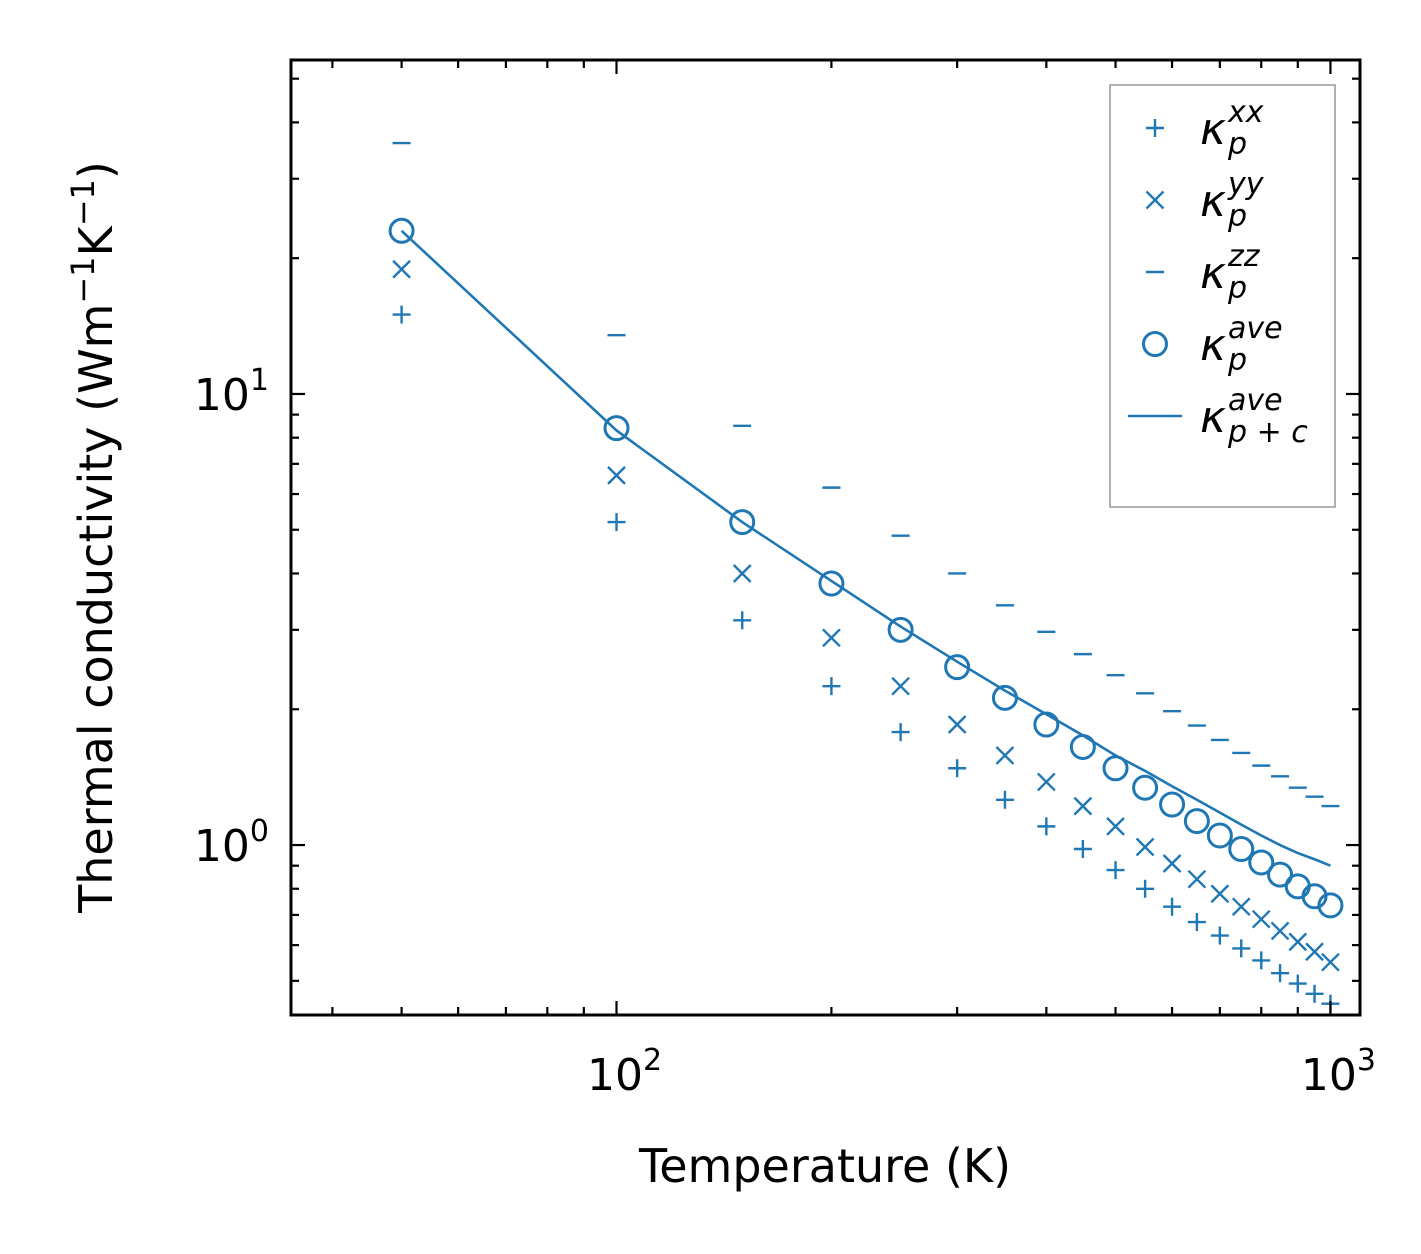  I want to click on x-axis-title: Temperature (K), so click(824, 1166).